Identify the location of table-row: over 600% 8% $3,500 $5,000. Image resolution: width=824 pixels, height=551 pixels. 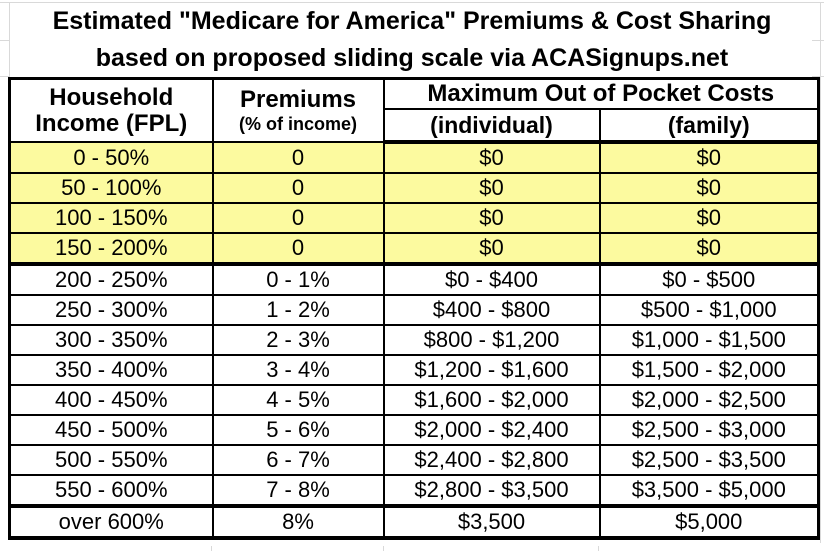
(414, 521).